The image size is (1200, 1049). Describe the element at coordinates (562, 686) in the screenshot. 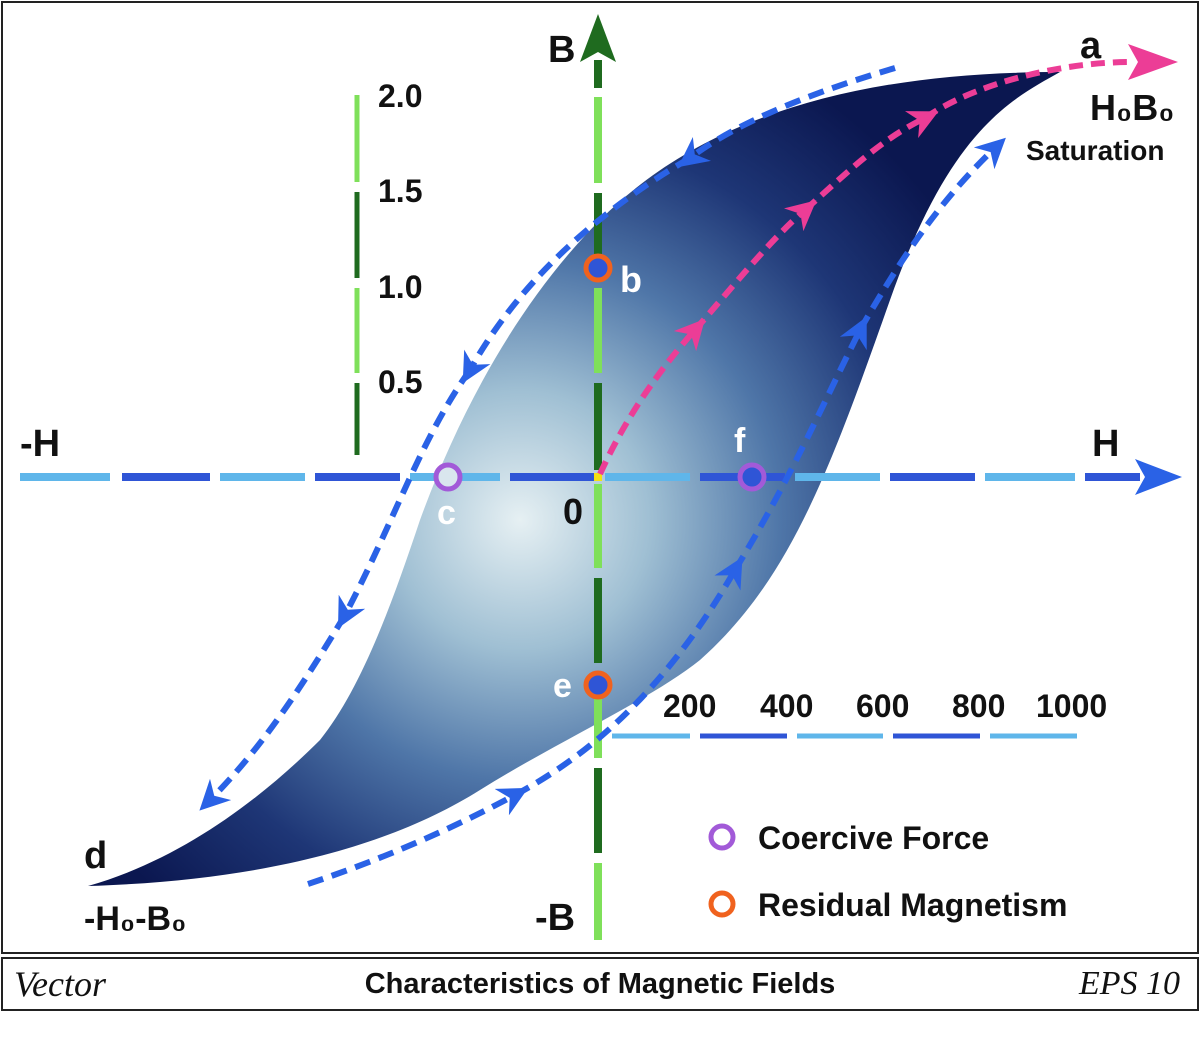

I see `point-e-label: e` at that location.